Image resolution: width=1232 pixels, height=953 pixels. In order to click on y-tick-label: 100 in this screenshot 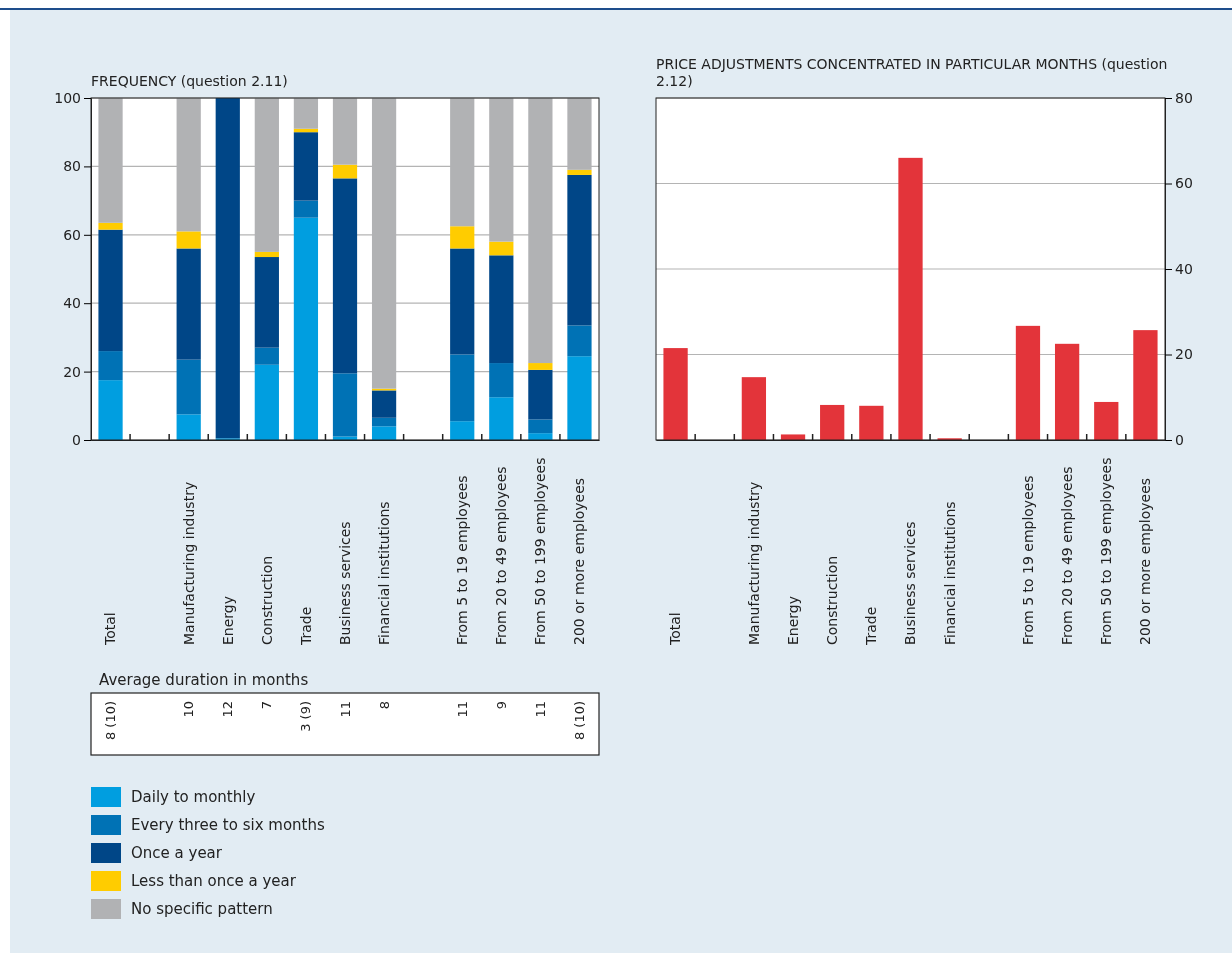, I will do `click(67, 97)`.